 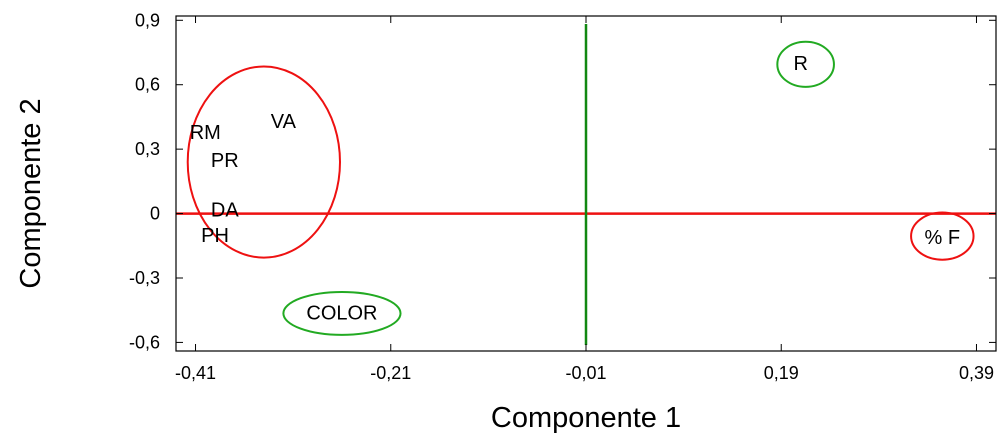 What do you see at coordinates (147, 149) in the screenshot?
I see `y-tick-label: 0,3` at bounding box center [147, 149].